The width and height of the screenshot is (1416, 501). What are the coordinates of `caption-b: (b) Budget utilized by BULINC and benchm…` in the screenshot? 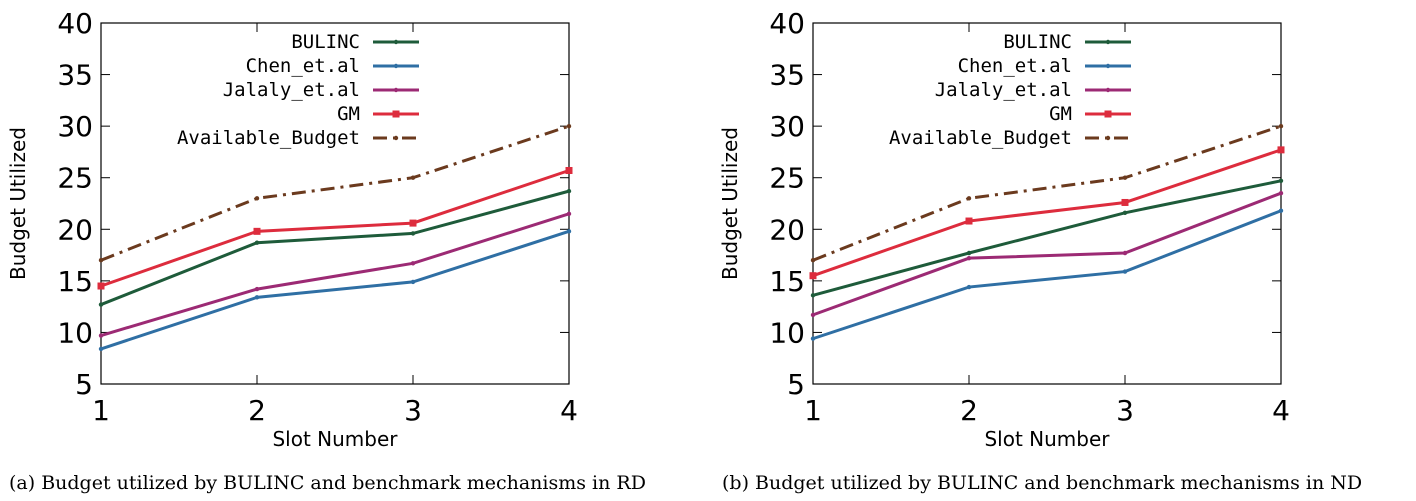 It's located at (1042, 483).